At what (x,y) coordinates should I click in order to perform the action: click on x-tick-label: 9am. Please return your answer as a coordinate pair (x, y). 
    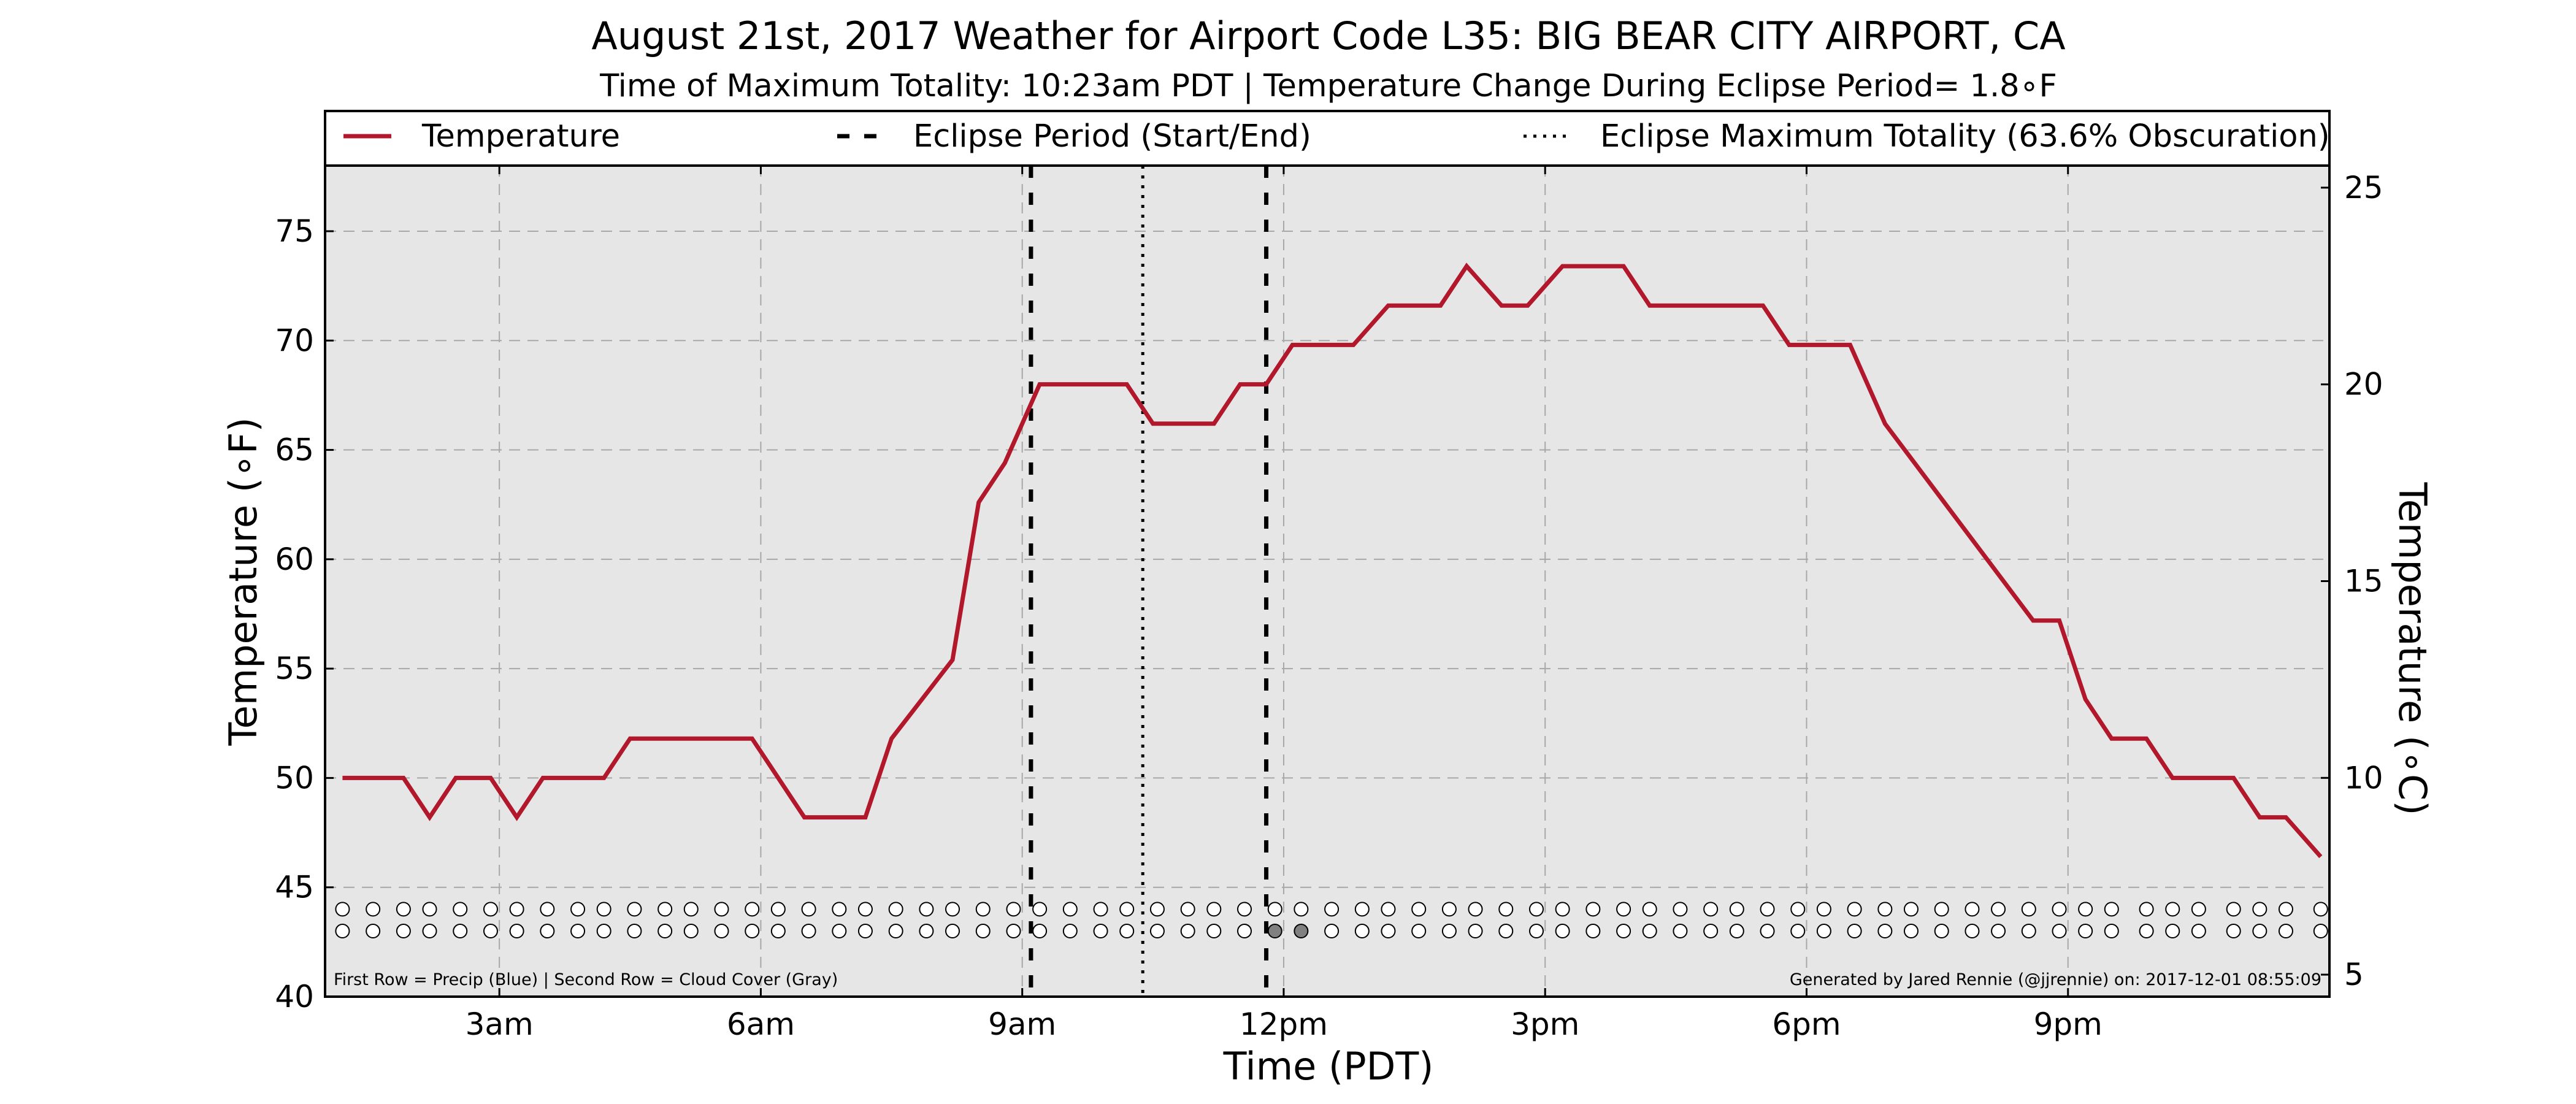
    Looking at the image, I should click on (1022, 1024).